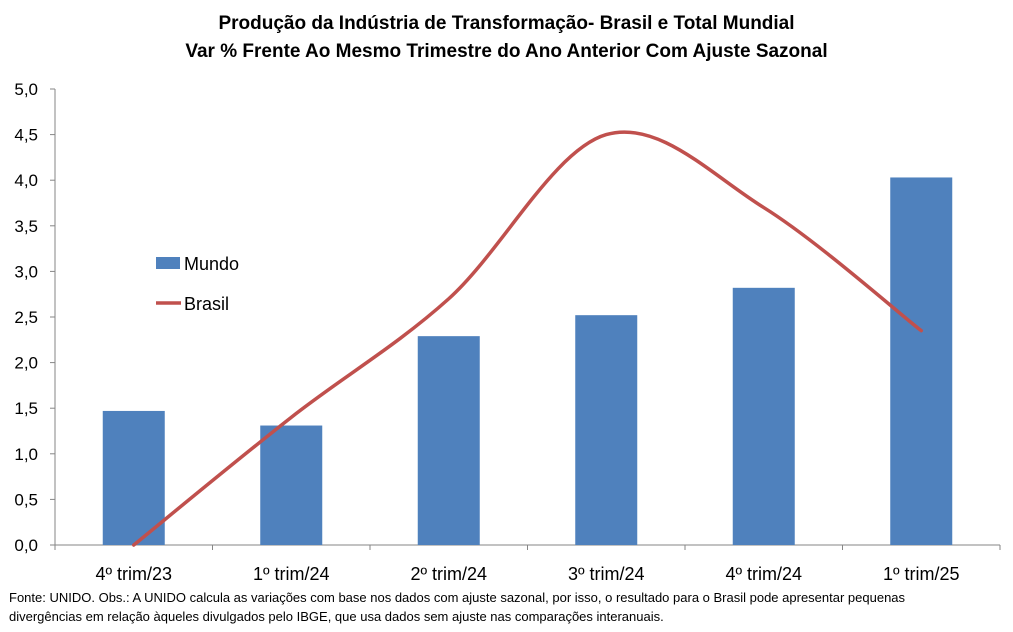 This screenshot has height=632, width=1013. What do you see at coordinates (206, 304) in the screenshot?
I see `legend-label-brasil: Brasil` at bounding box center [206, 304].